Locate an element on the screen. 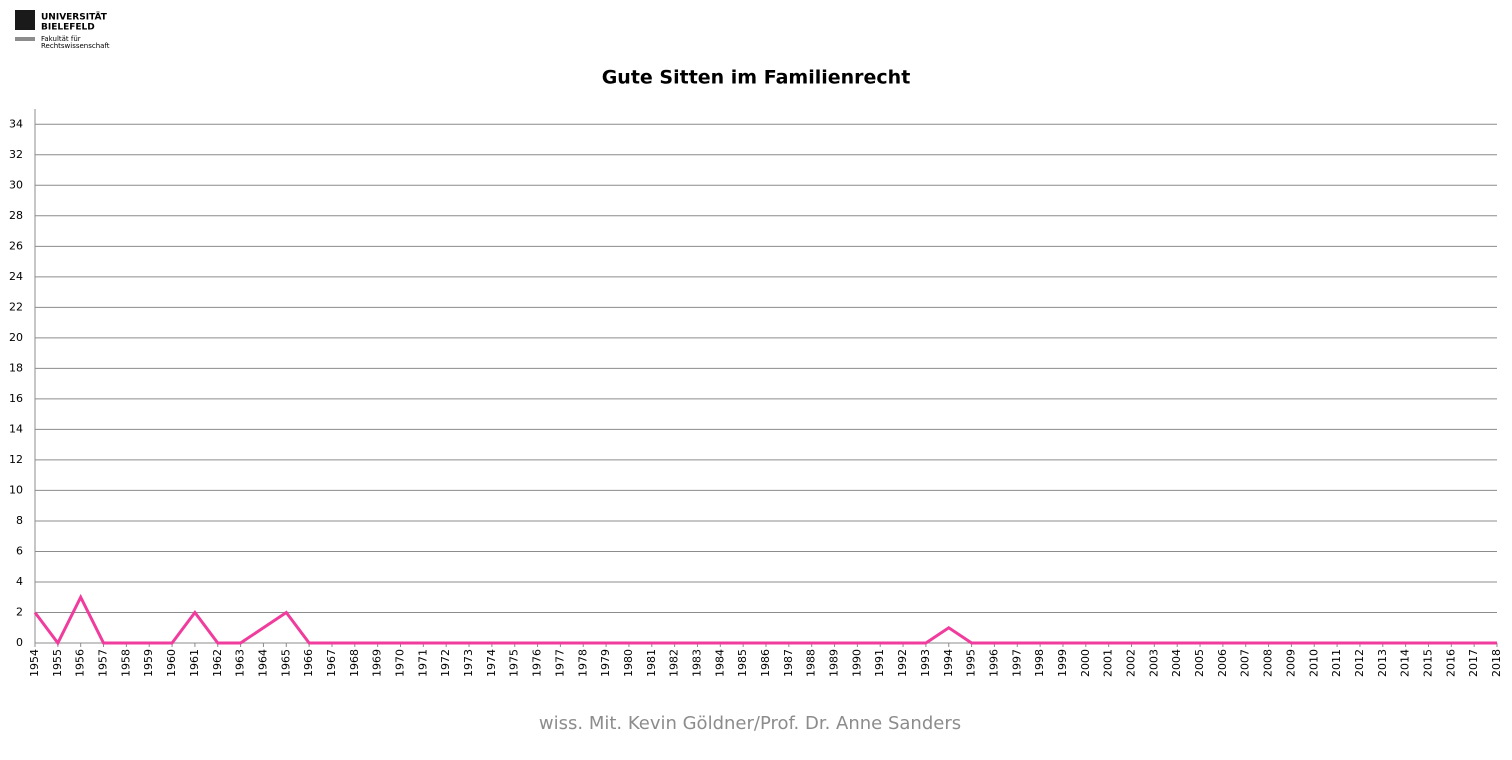  x-tick-label: 1998 is located at coordinates (1039, 663).